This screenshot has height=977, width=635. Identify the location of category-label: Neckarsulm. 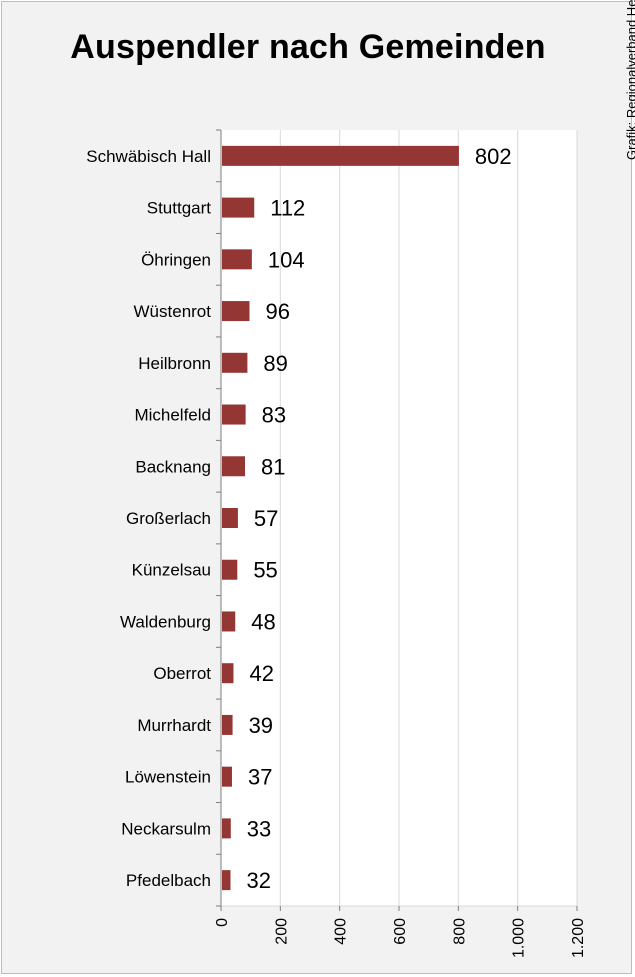
(166, 828).